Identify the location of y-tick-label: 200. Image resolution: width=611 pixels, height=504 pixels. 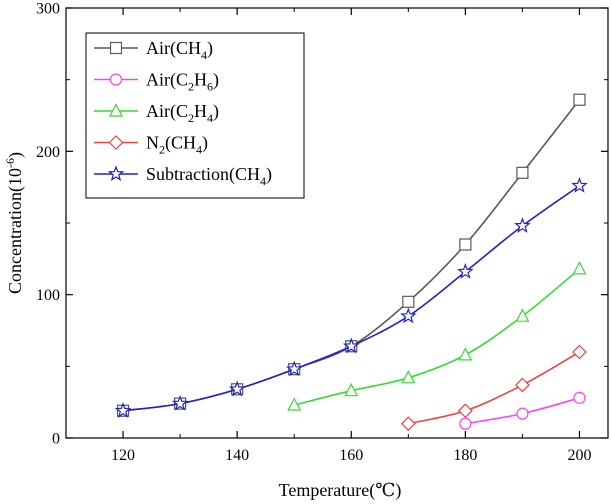
(48, 152).